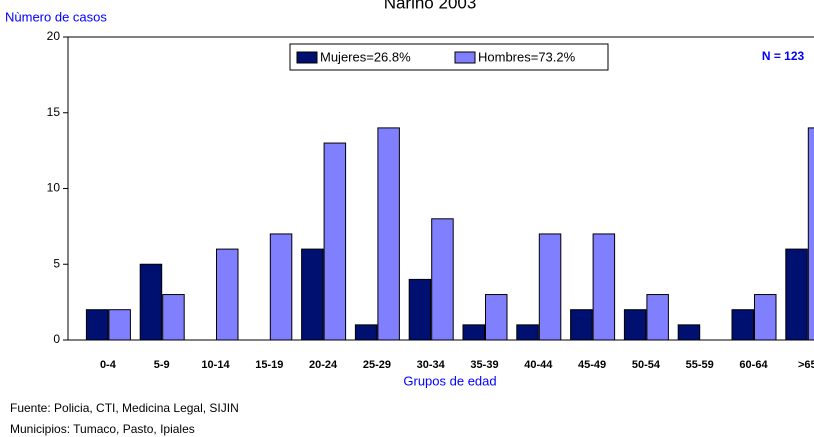 This screenshot has width=814, height=437. Describe the element at coordinates (56, 16) in the screenshot. I see `y-axis-label: Nùmero de casos` at that location.